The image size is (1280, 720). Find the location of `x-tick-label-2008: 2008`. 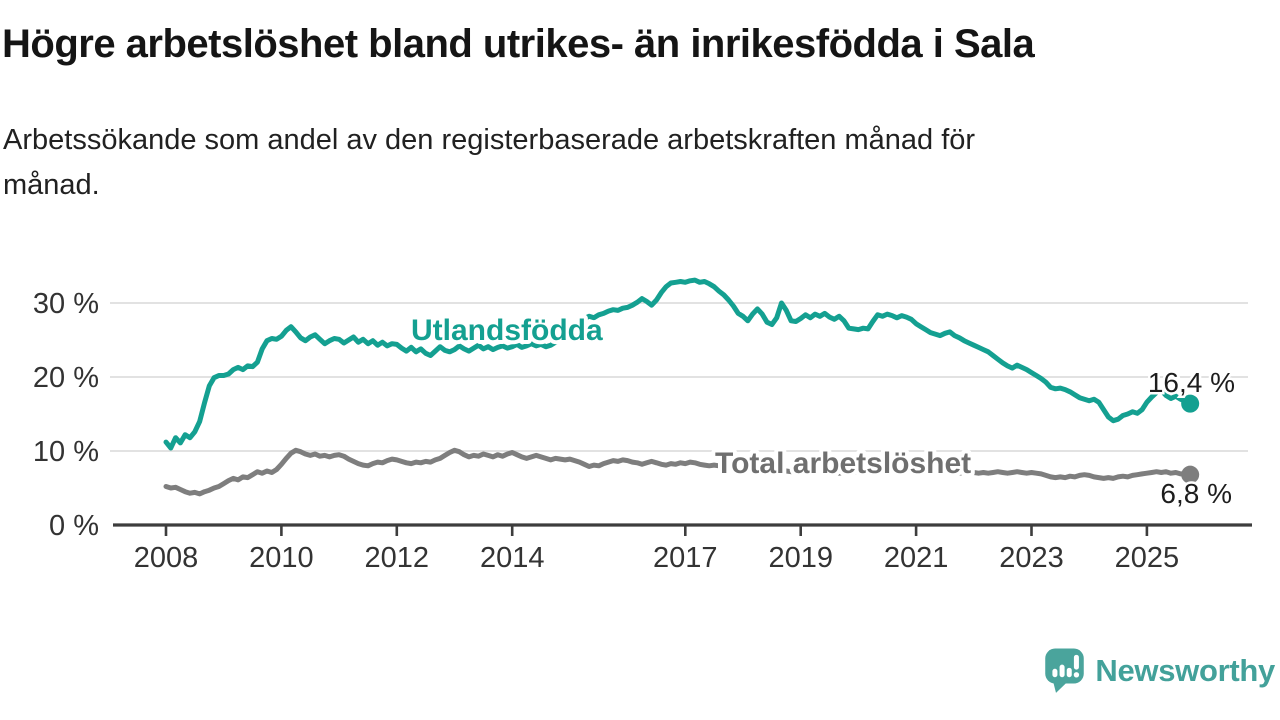

x-tick-label-2008: 2008 is located at coordinates (166, 558).